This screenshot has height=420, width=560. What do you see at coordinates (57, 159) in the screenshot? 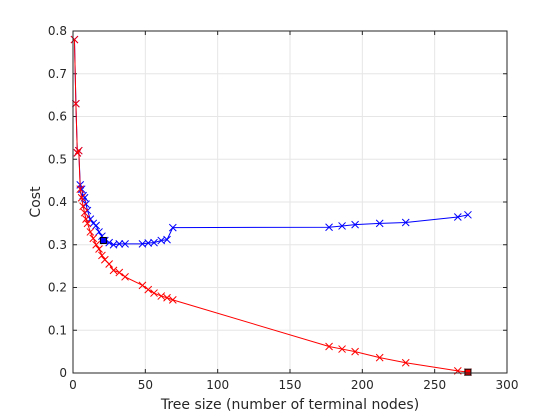
I see `y-tick-label: 0.5` at bounding box center [57, 159].